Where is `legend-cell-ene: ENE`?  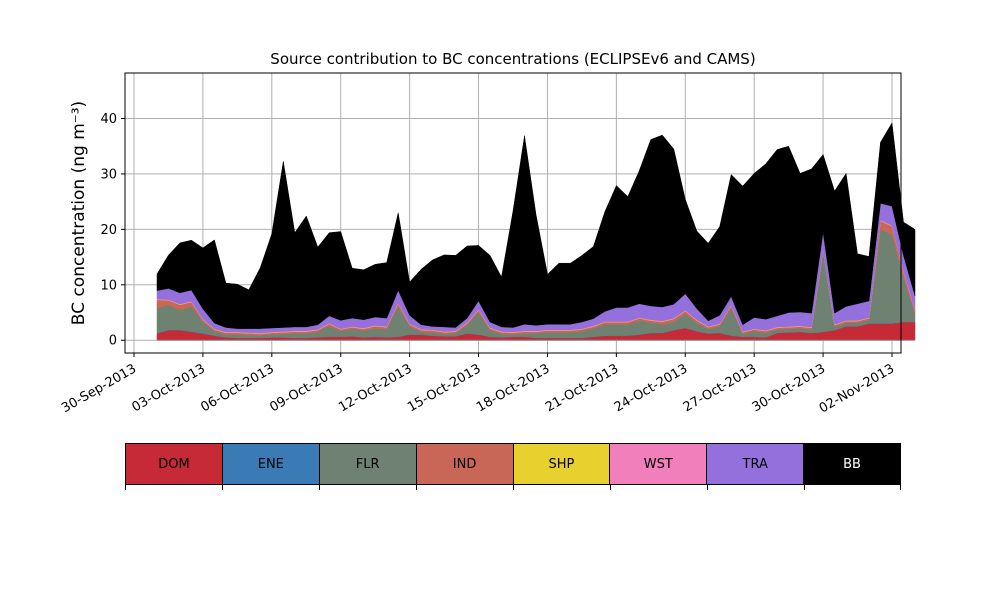 legend-cell-ene: ENE is located at coordinates (271, 464).